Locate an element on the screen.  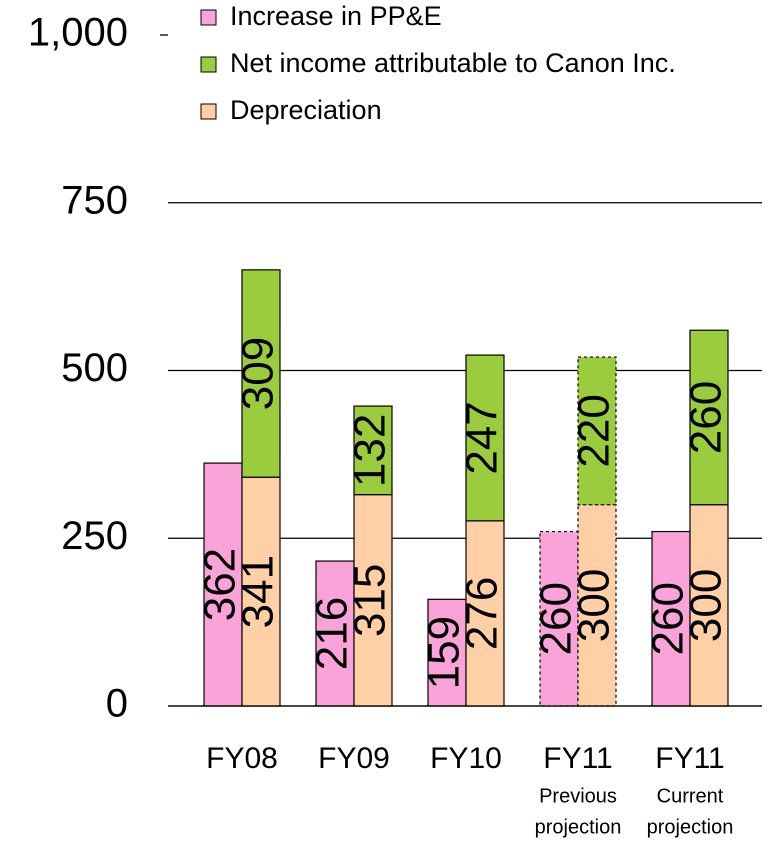
y-tick-label: 1,000 is located at coordinates (78, 33).